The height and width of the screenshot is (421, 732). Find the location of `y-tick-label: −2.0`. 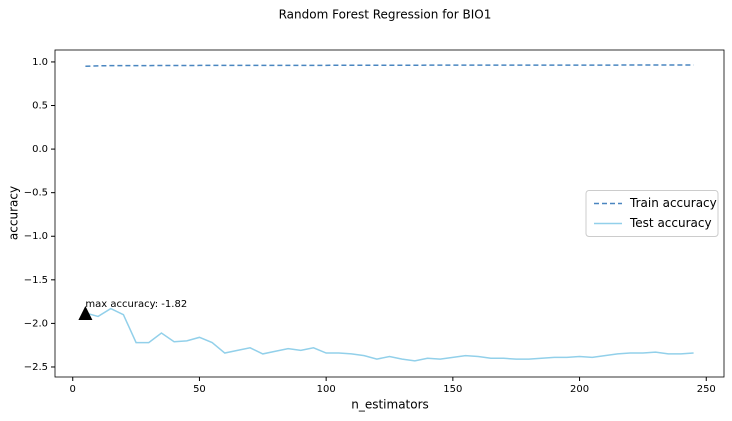

y-tick-label: −2.0 is located at coordinates (36, 323).